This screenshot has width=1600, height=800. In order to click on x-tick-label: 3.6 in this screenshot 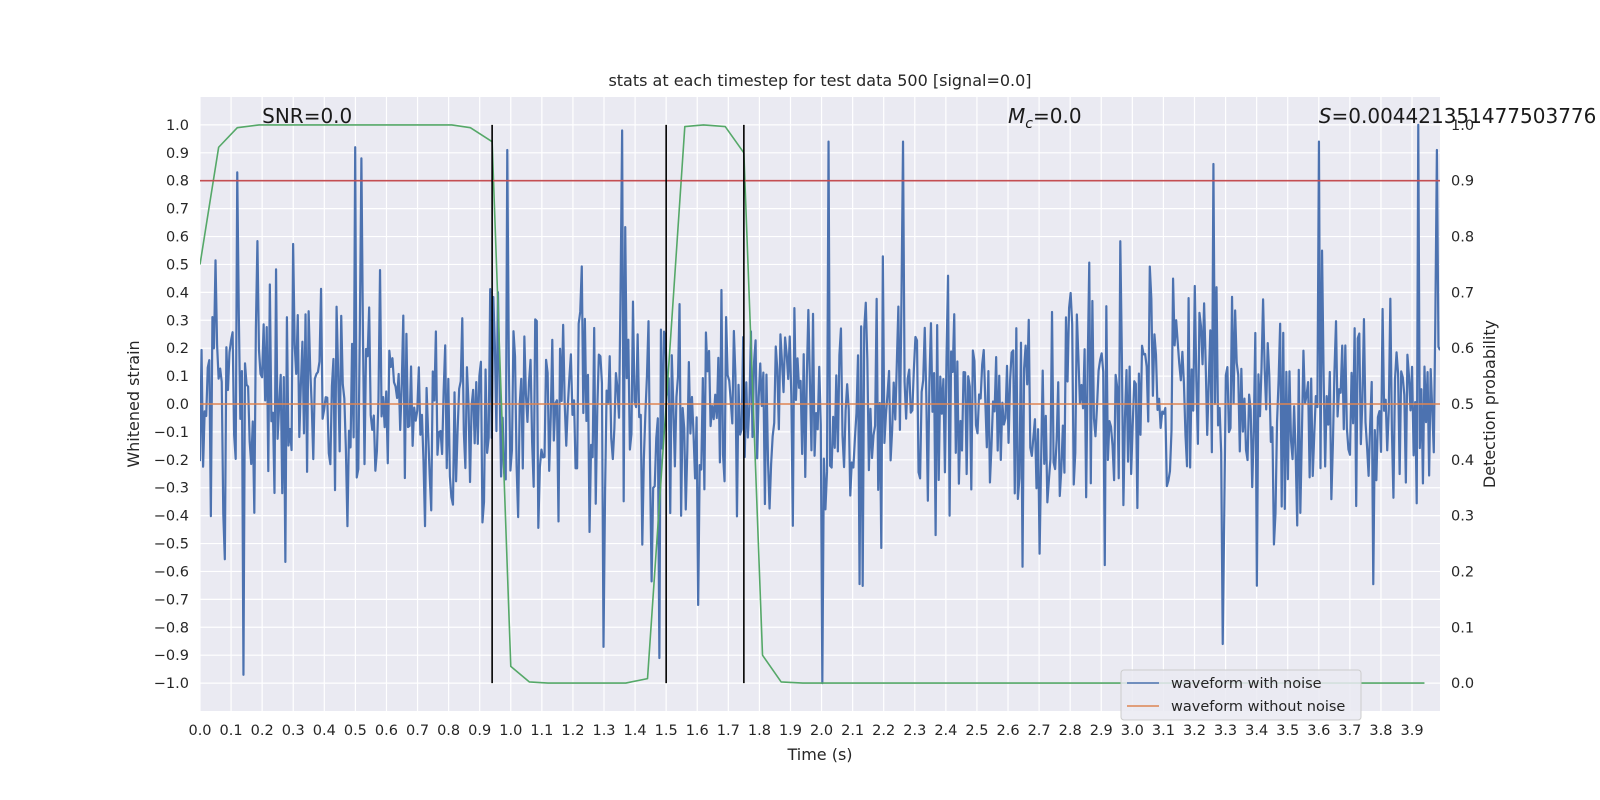, I will do `click(1318, 731)`.